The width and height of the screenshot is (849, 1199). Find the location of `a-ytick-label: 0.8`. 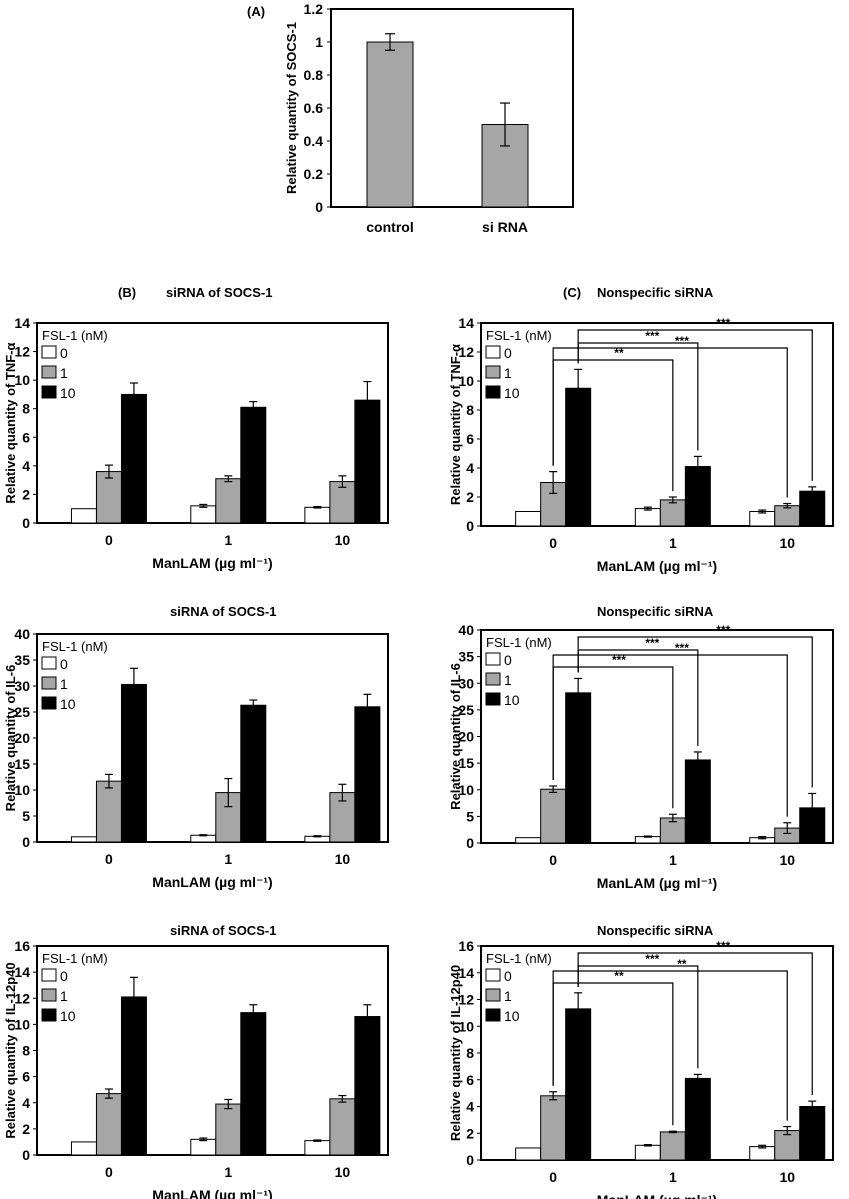

a-ytick-label: 0.8 is located at coordinates (314, 75).